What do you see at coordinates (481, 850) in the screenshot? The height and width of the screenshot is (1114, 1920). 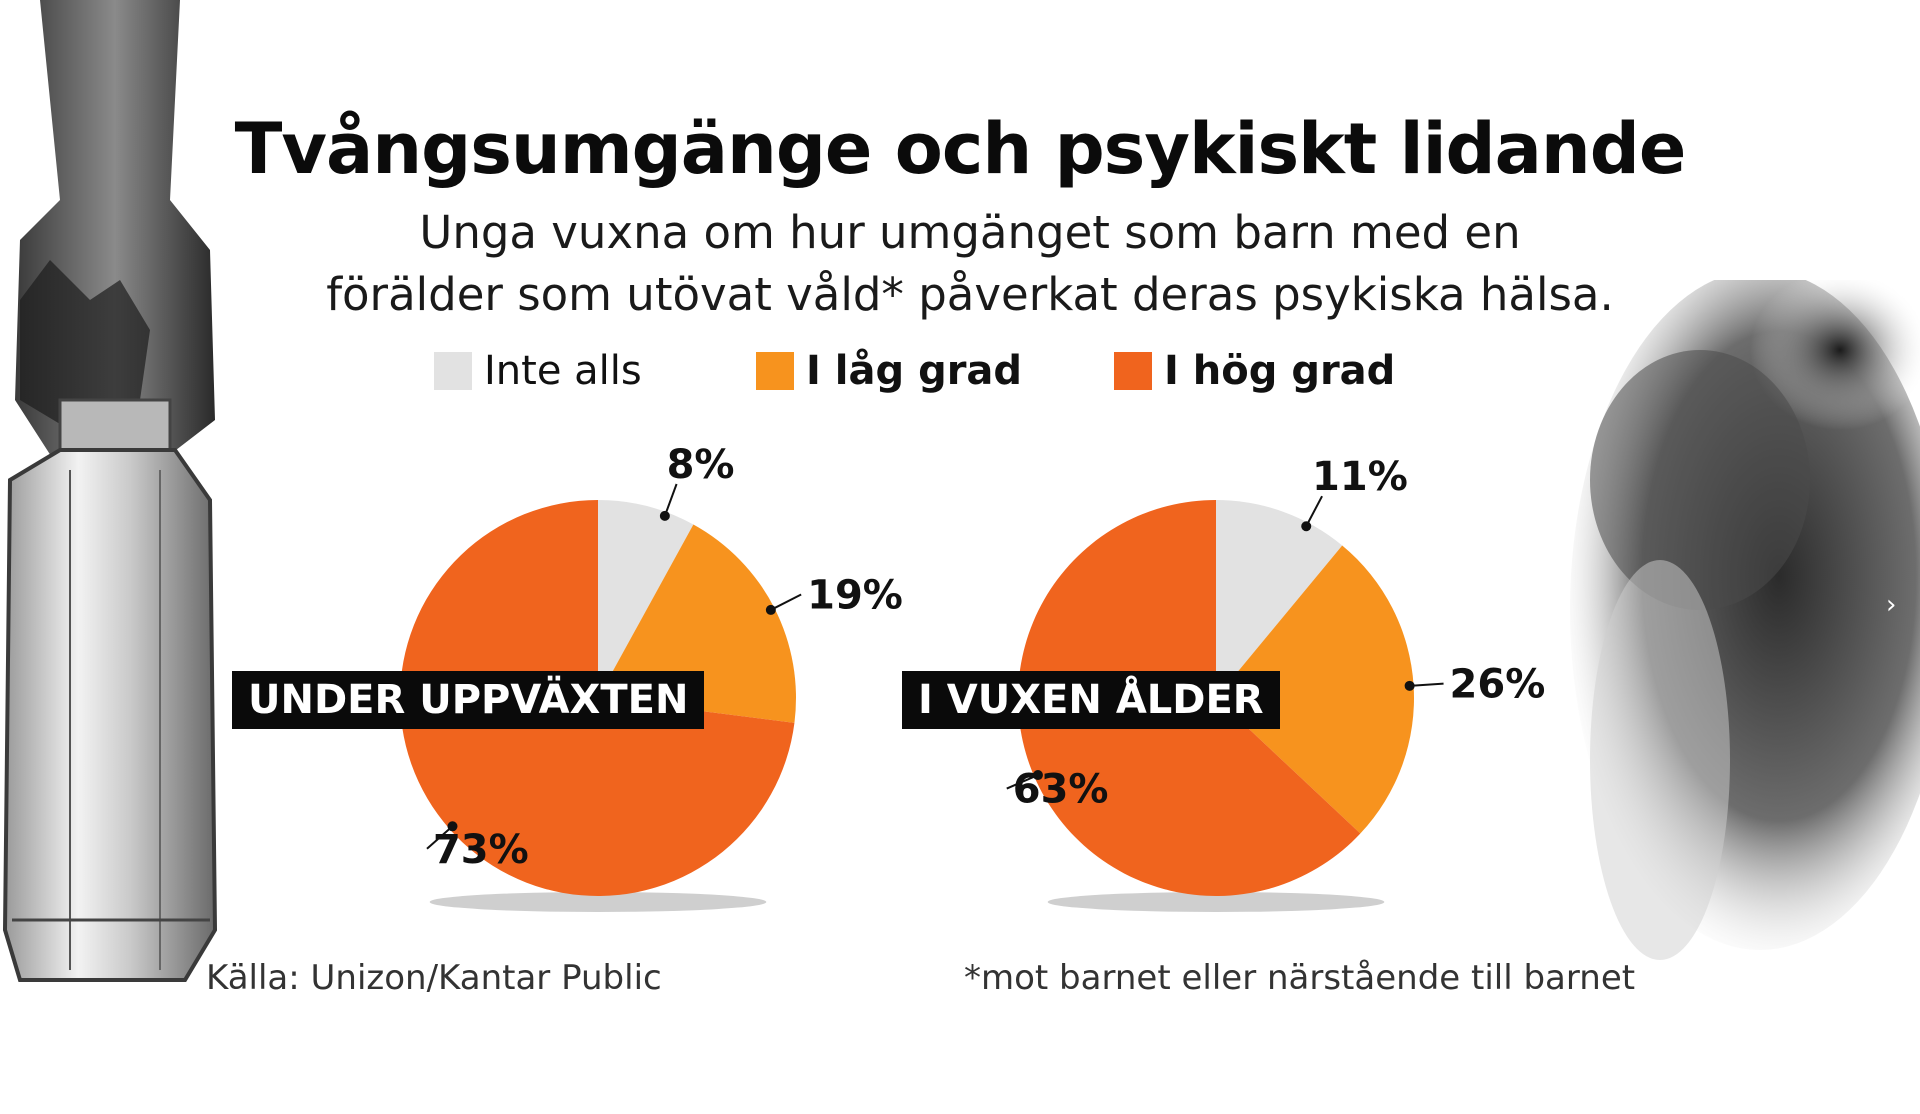 I see `pie-1-label-3: 73%` at bounding box center [481, 850].